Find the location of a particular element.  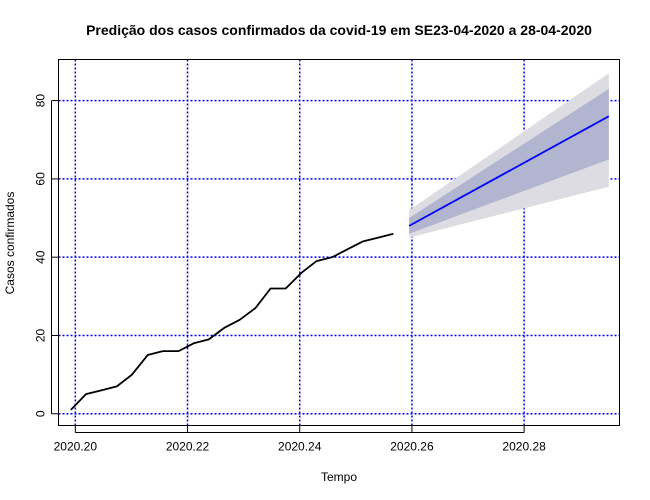

forecast-series-line is located at coordinates (509, 171).